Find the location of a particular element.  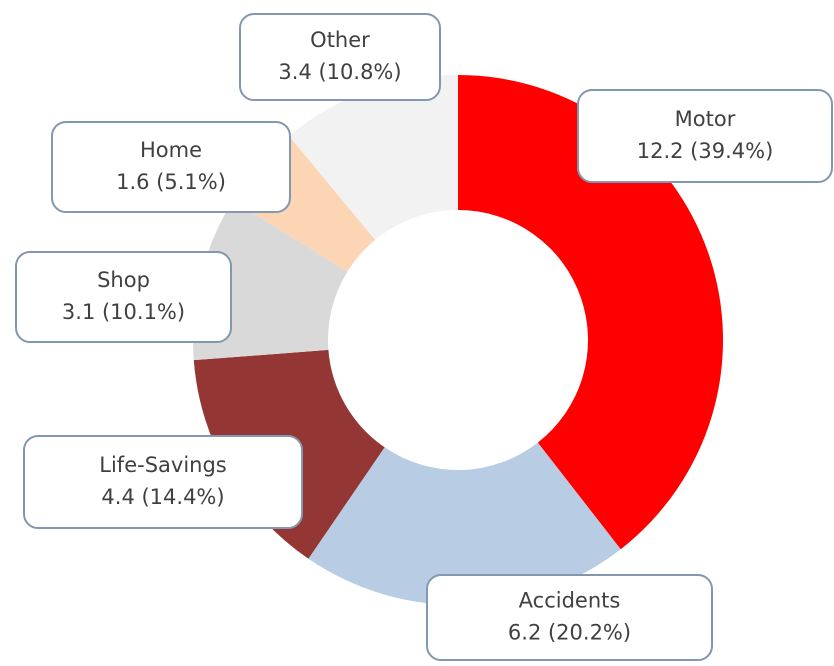

value-label: 1.6 (5.1%) is located at coordinates (171, 182).